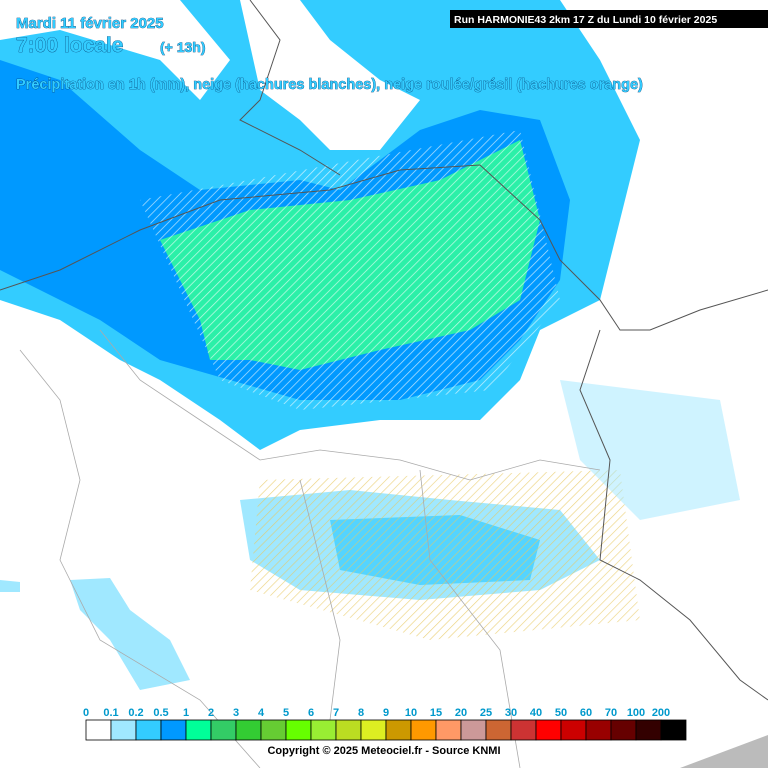  Describe the element at coordinates (186, 713) in the screenshot. I see `legend-label: 1` at that location.